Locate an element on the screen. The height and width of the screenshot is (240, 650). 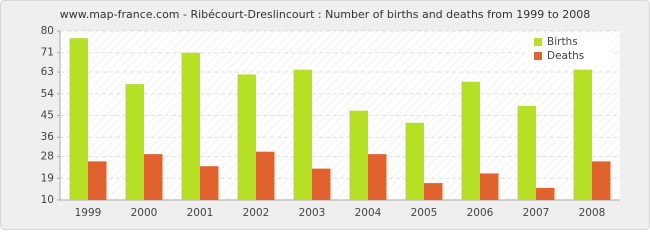
x-tick-label: 1999 is located at coordinates (88, 213).